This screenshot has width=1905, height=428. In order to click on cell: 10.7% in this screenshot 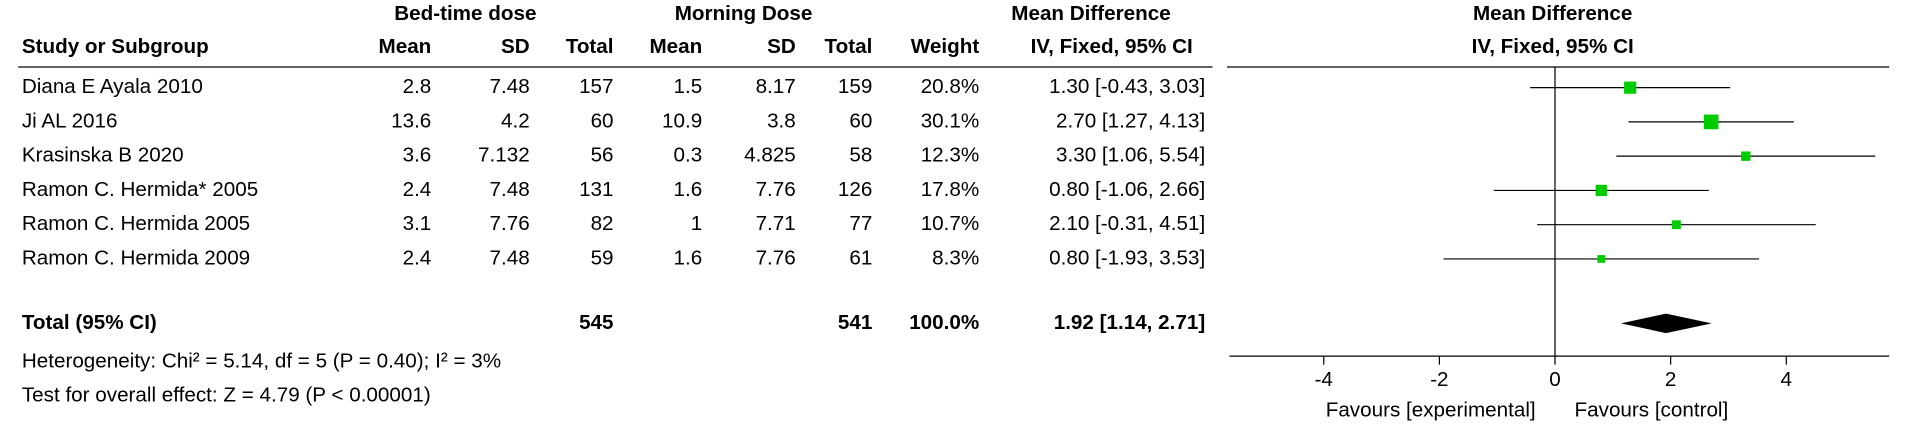, I will do `click(950, 223)`.